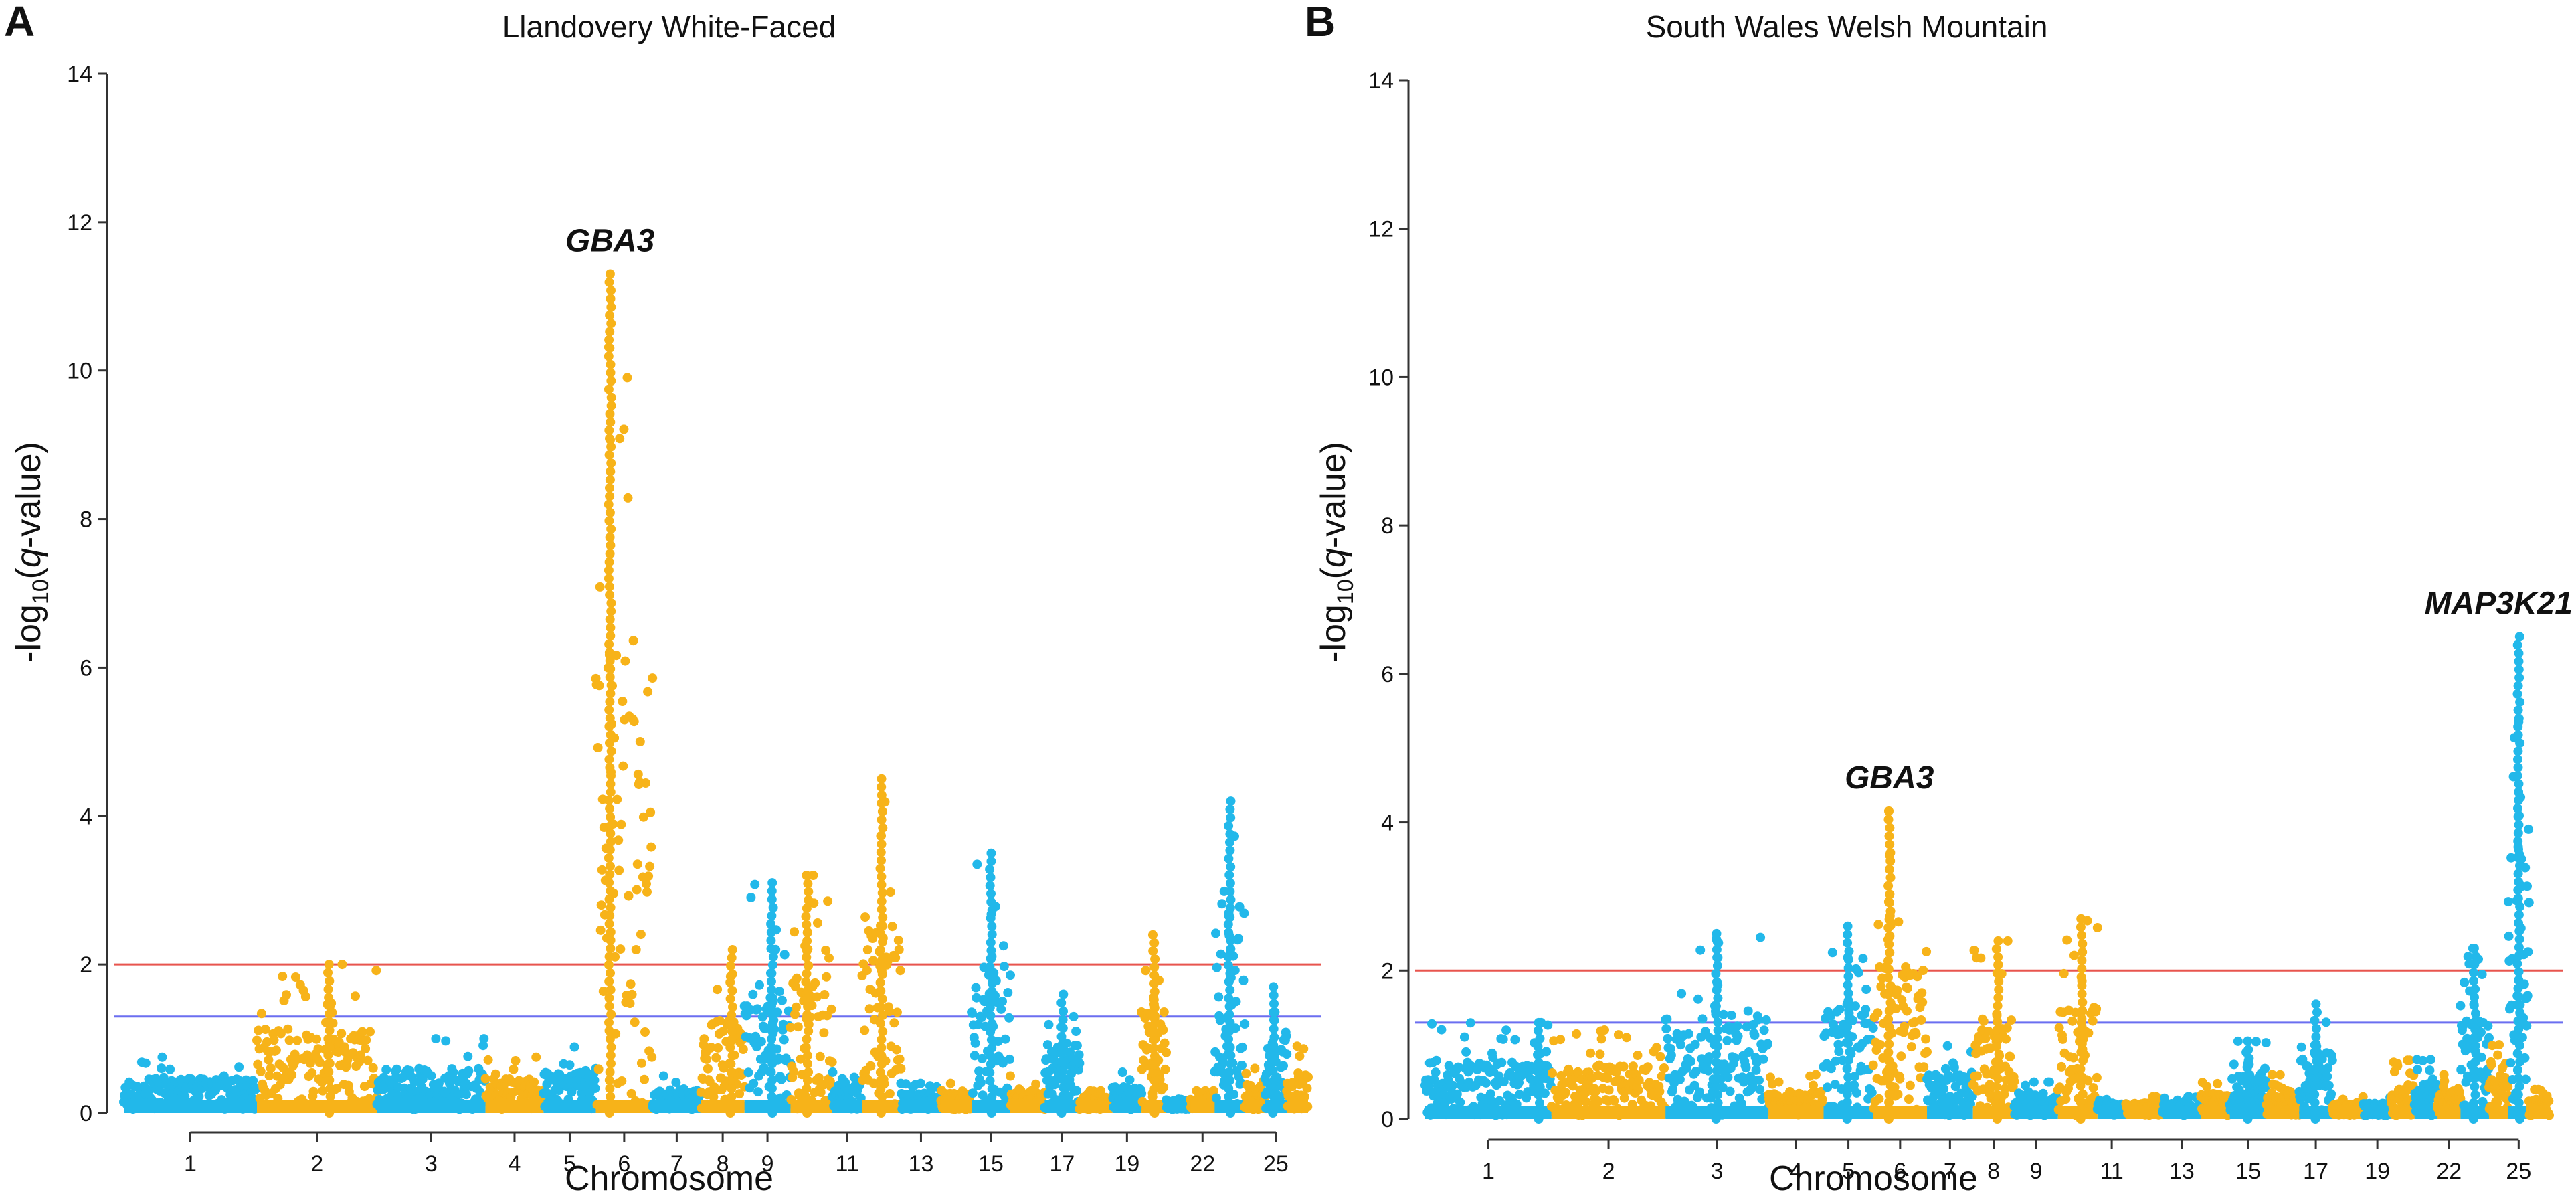  Describe the element at coordinates (1345, 591) in the screenshot. I see `ylabel-subscript: 10` at that location.